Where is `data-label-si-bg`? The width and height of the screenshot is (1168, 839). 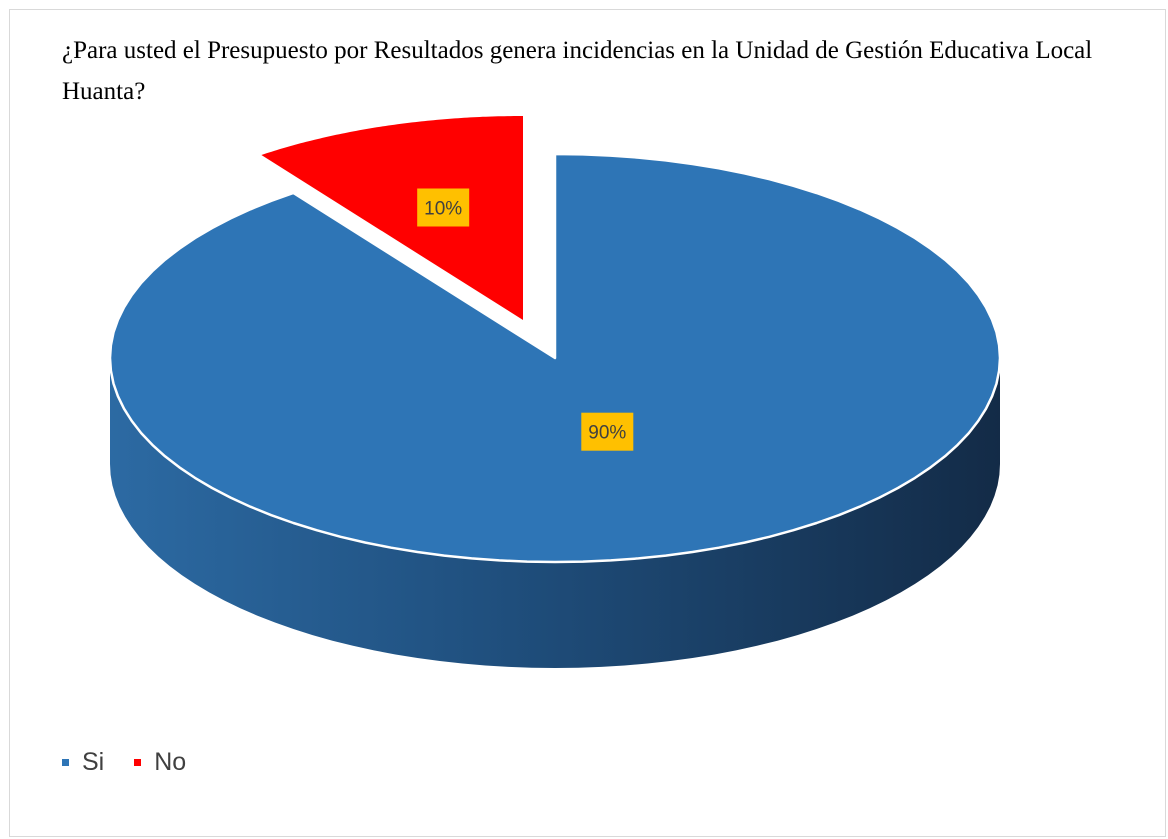
data-label-si-bg is located at coordinates (607, 431).